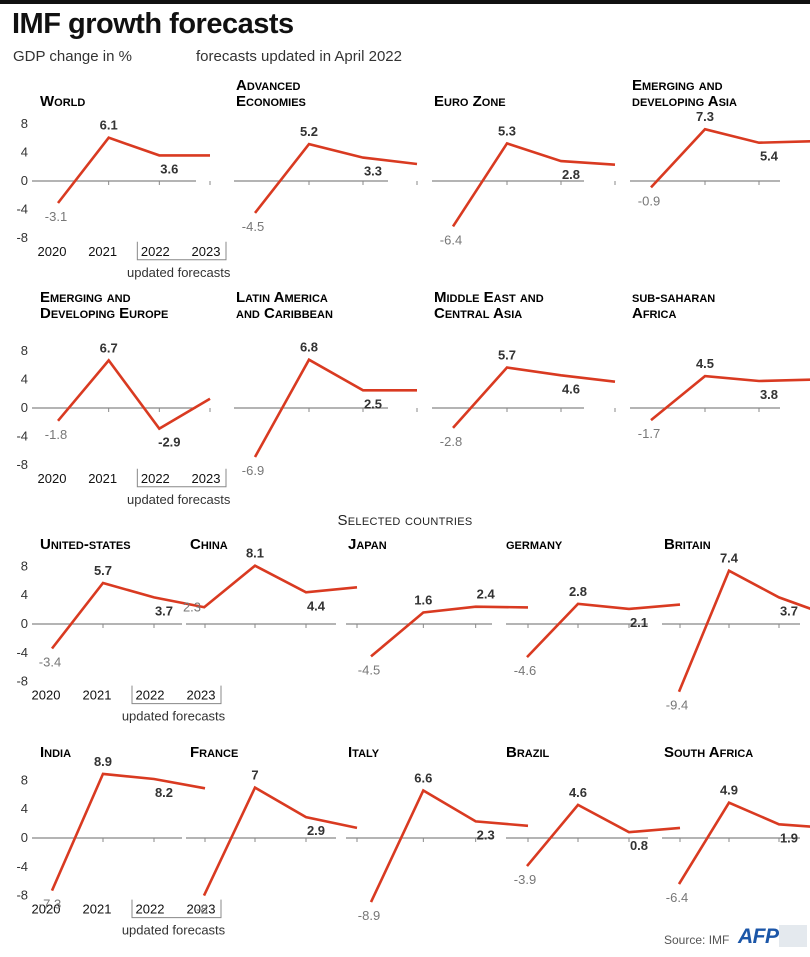 The height and width of the screenshot is (957, 810). I want to click on data-label: 0.8, so click(639, 845).